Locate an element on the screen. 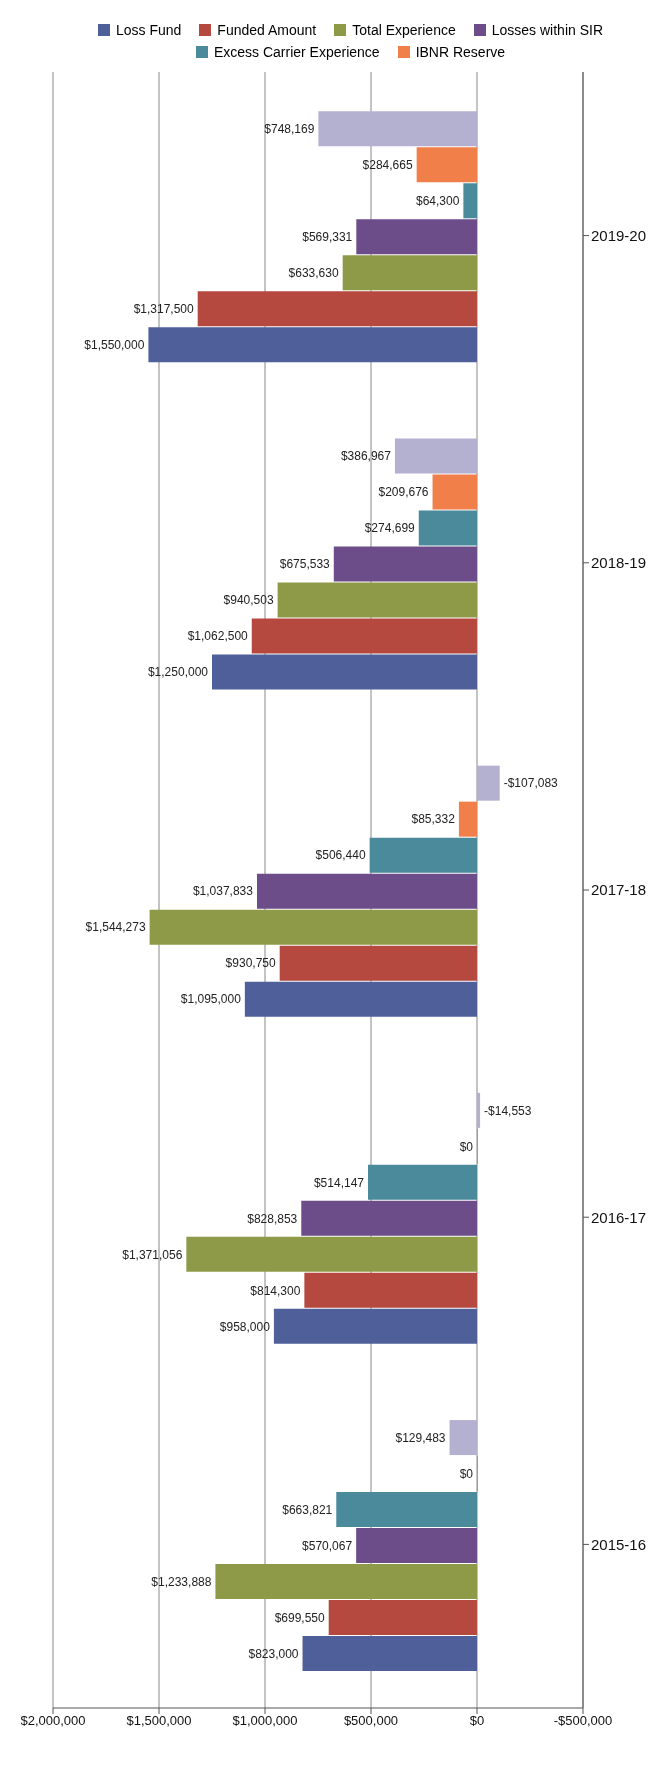  data-label: -$107,083 is located at coordinates (531, 783).